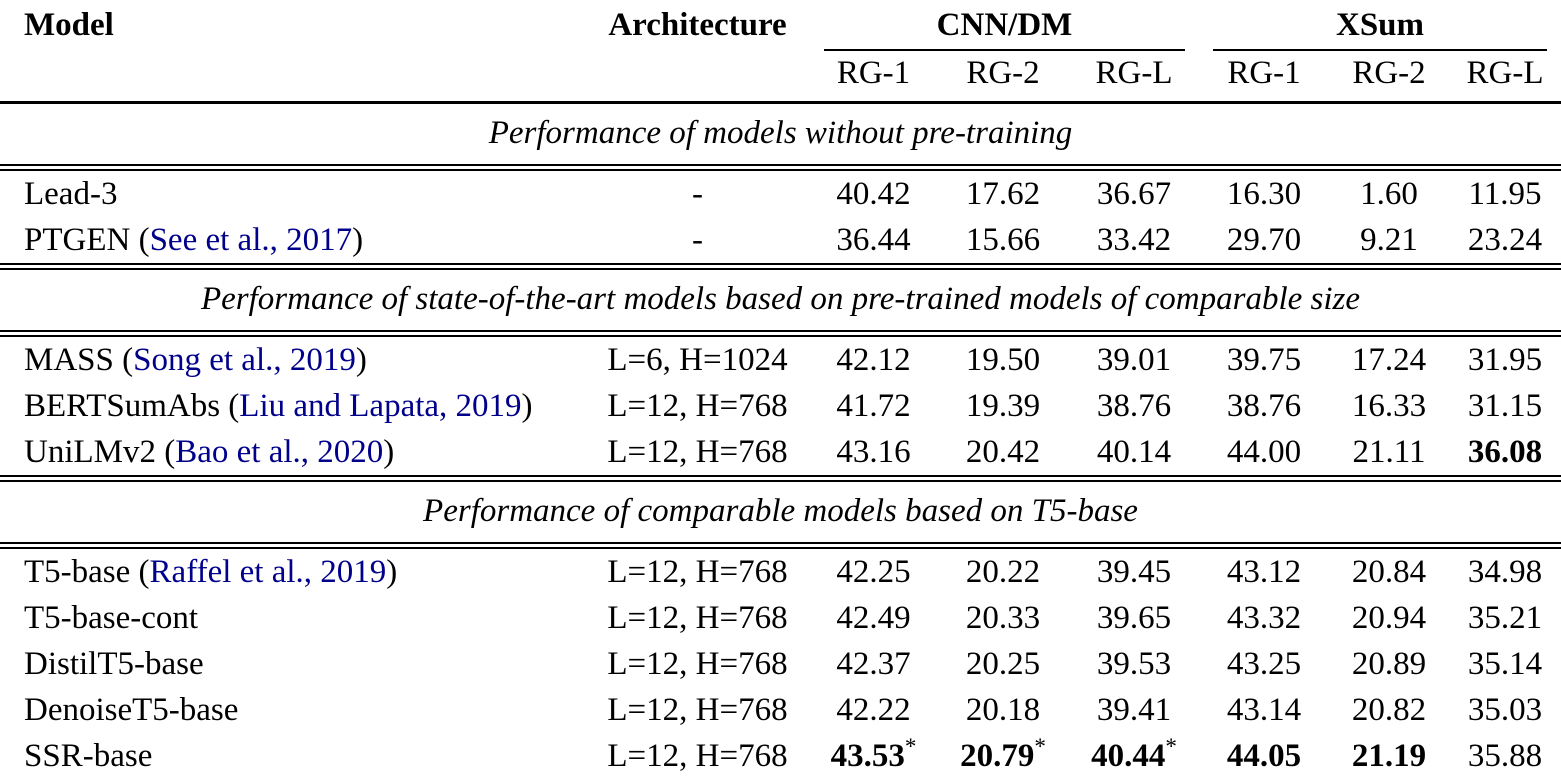 This screenshot has height=779, width=1561. I want to click on metric-value: 43.32, so click(1264, 618).